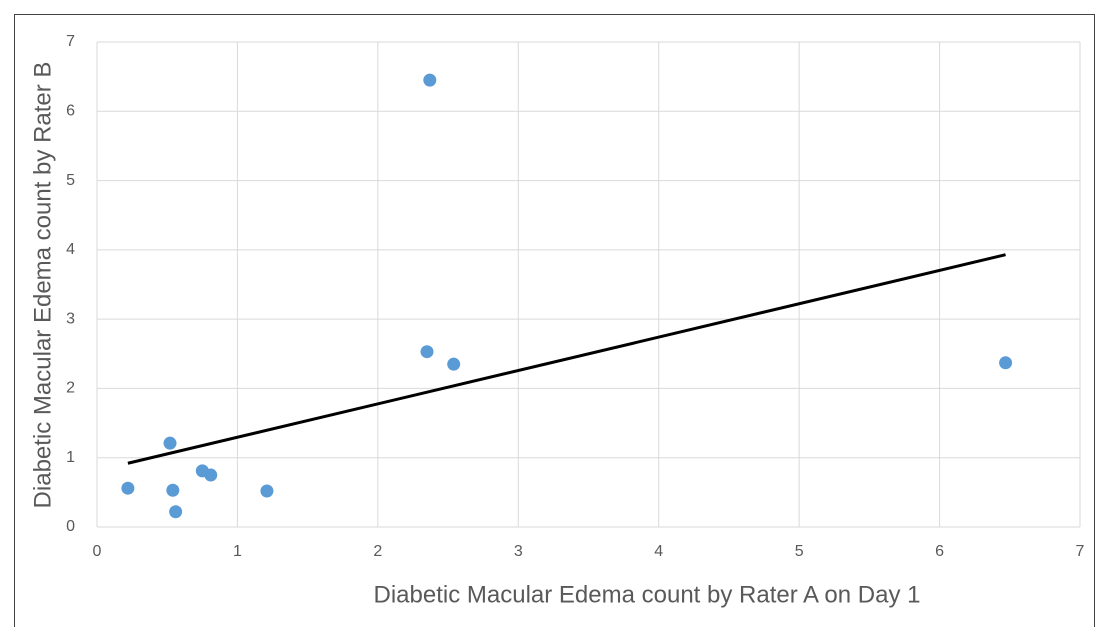 The height and width of the screenshot is (627, 1098). I want to click on x-tick-label: 4, so click(658, 551).